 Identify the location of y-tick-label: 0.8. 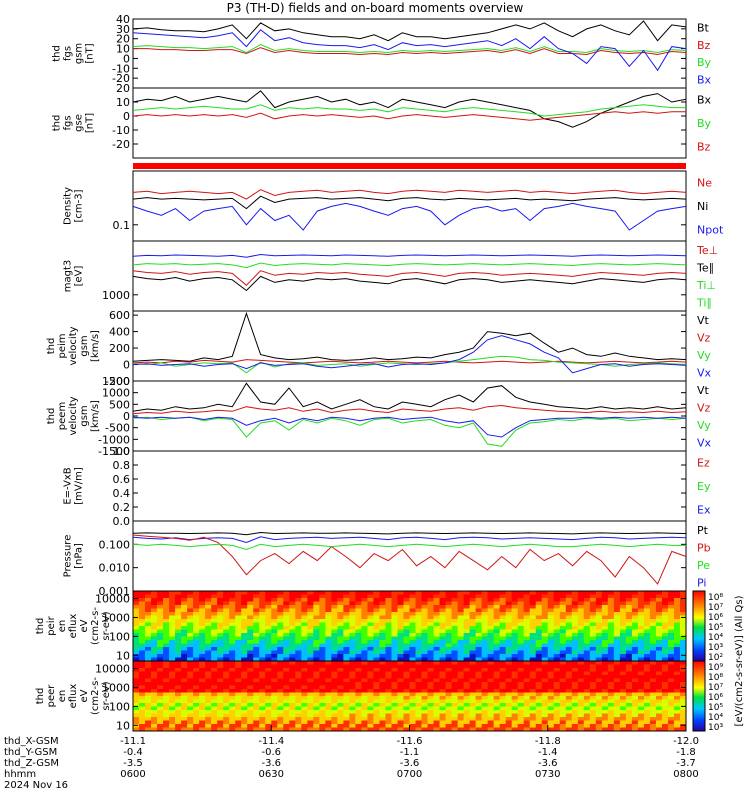
(122, 465).